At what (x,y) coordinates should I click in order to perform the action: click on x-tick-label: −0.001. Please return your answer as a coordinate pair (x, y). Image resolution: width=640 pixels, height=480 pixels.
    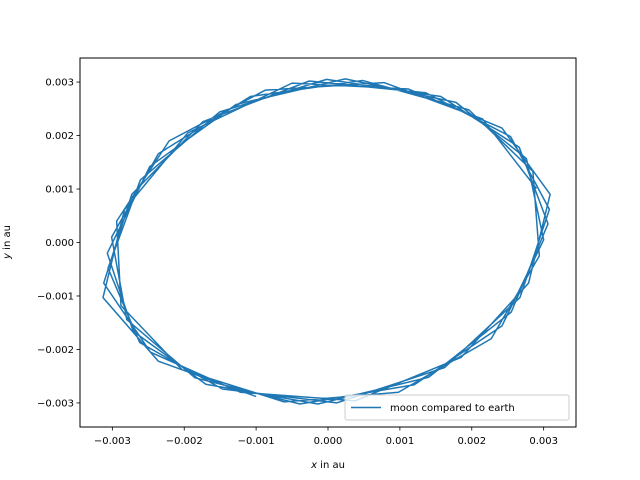
    Looking at the image, I should click on (256, 441).